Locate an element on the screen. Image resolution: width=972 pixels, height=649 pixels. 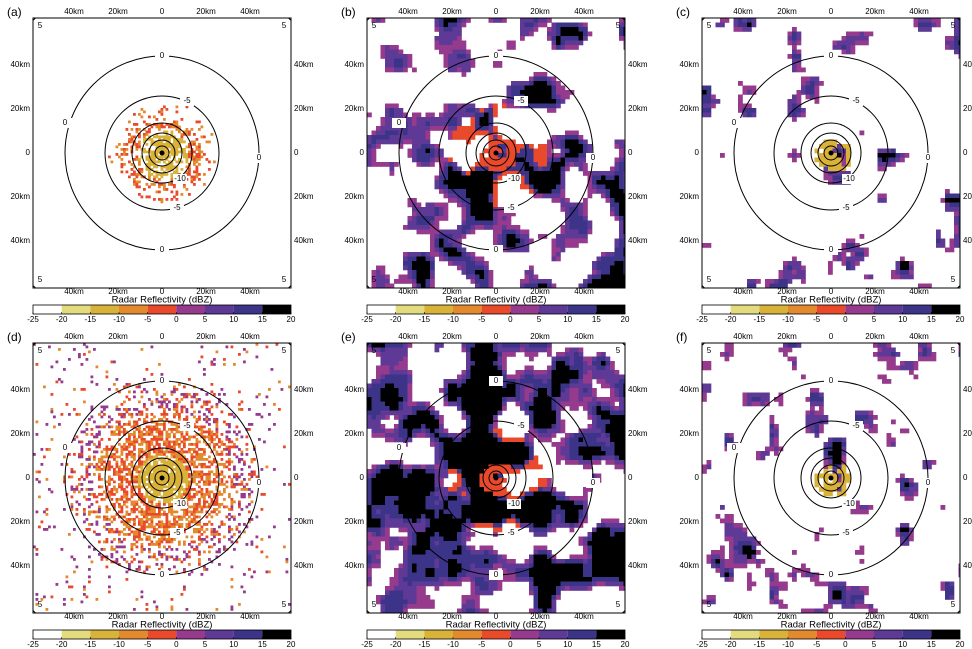
colorbar-tick-label: -10 is located at coordinates (119, 644).